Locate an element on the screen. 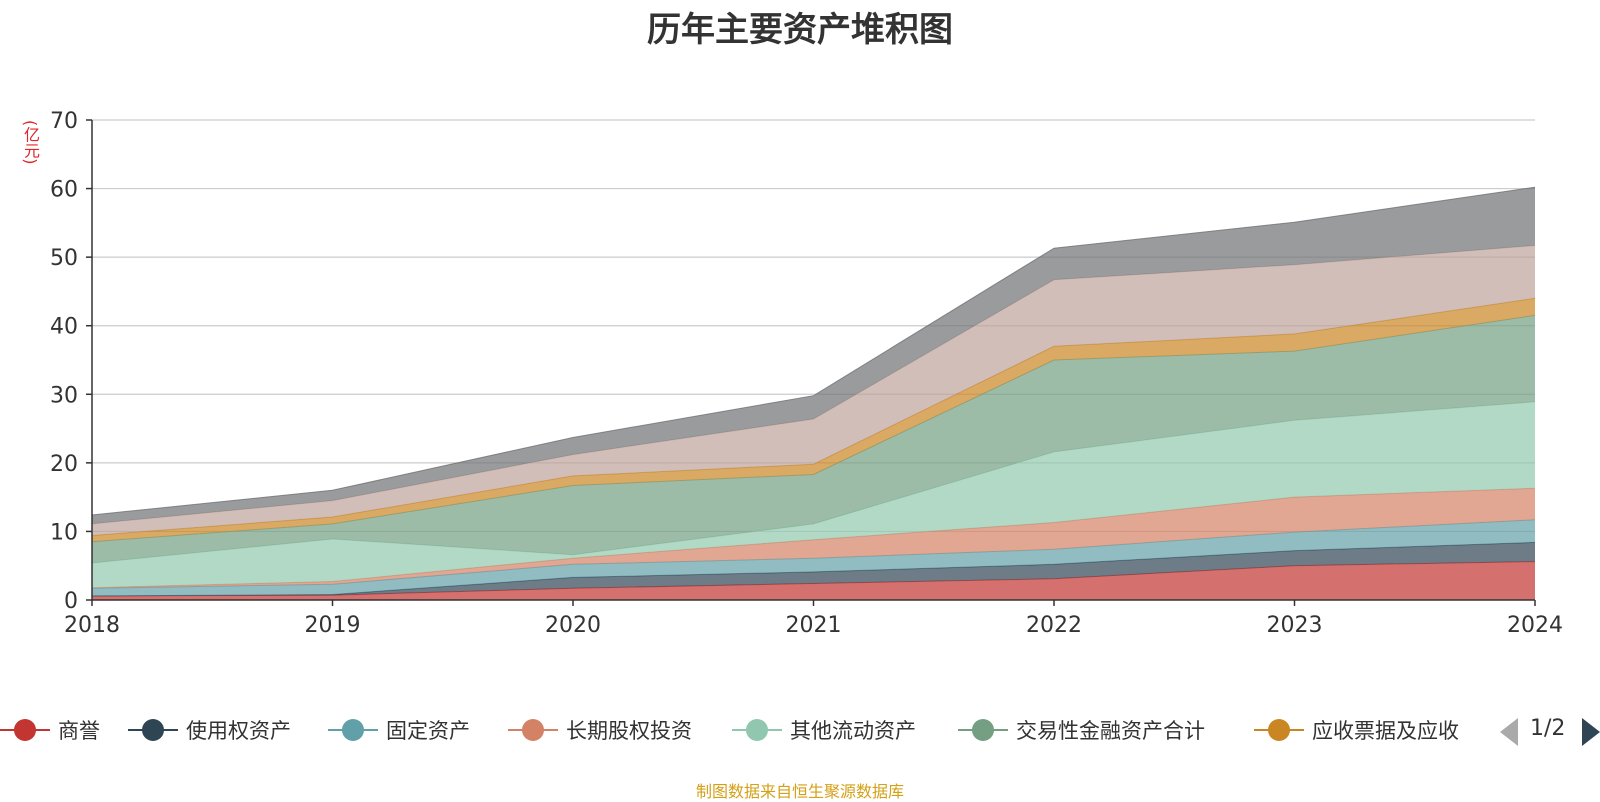  legend-item: 使用权资产 is located at coordinates (209, 730).